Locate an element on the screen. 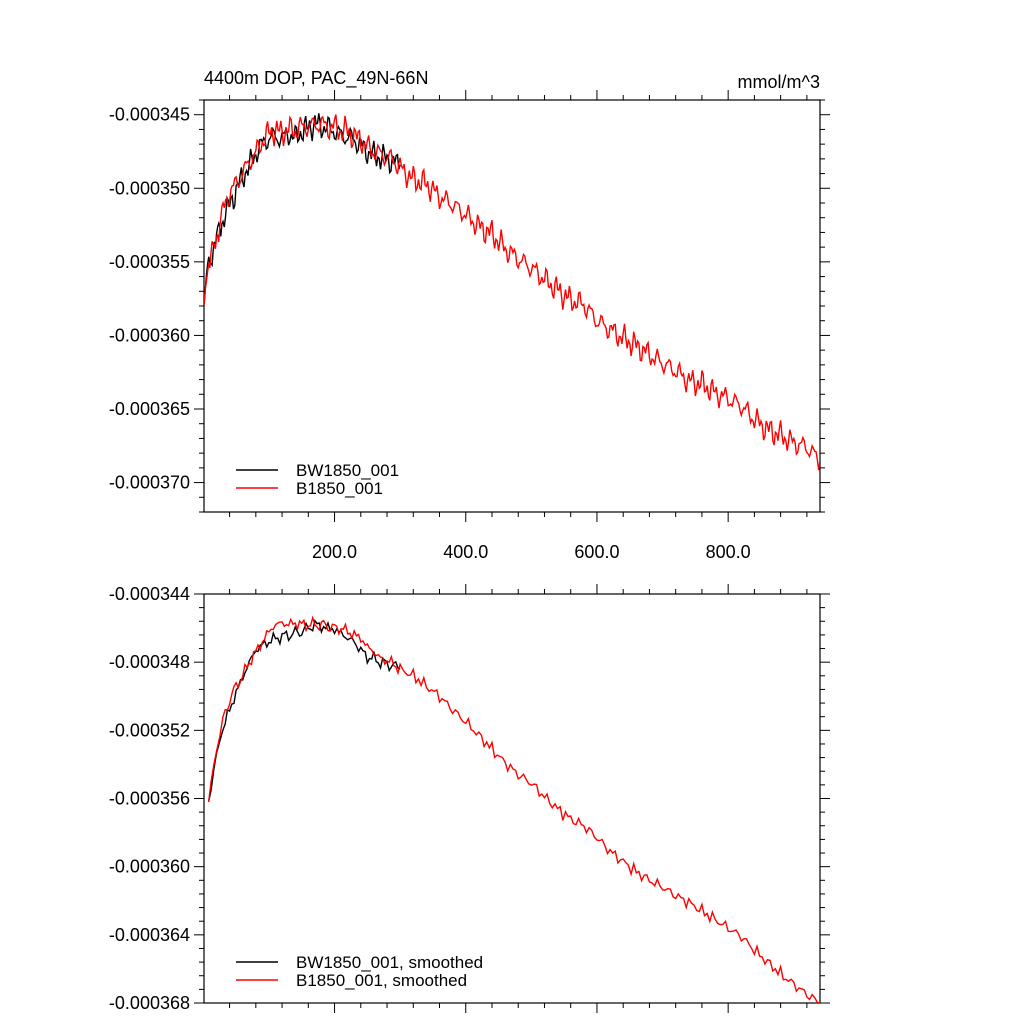  plot-title: 4400m DOP, PAC_49N-66N is located at coordinates (316, 78).